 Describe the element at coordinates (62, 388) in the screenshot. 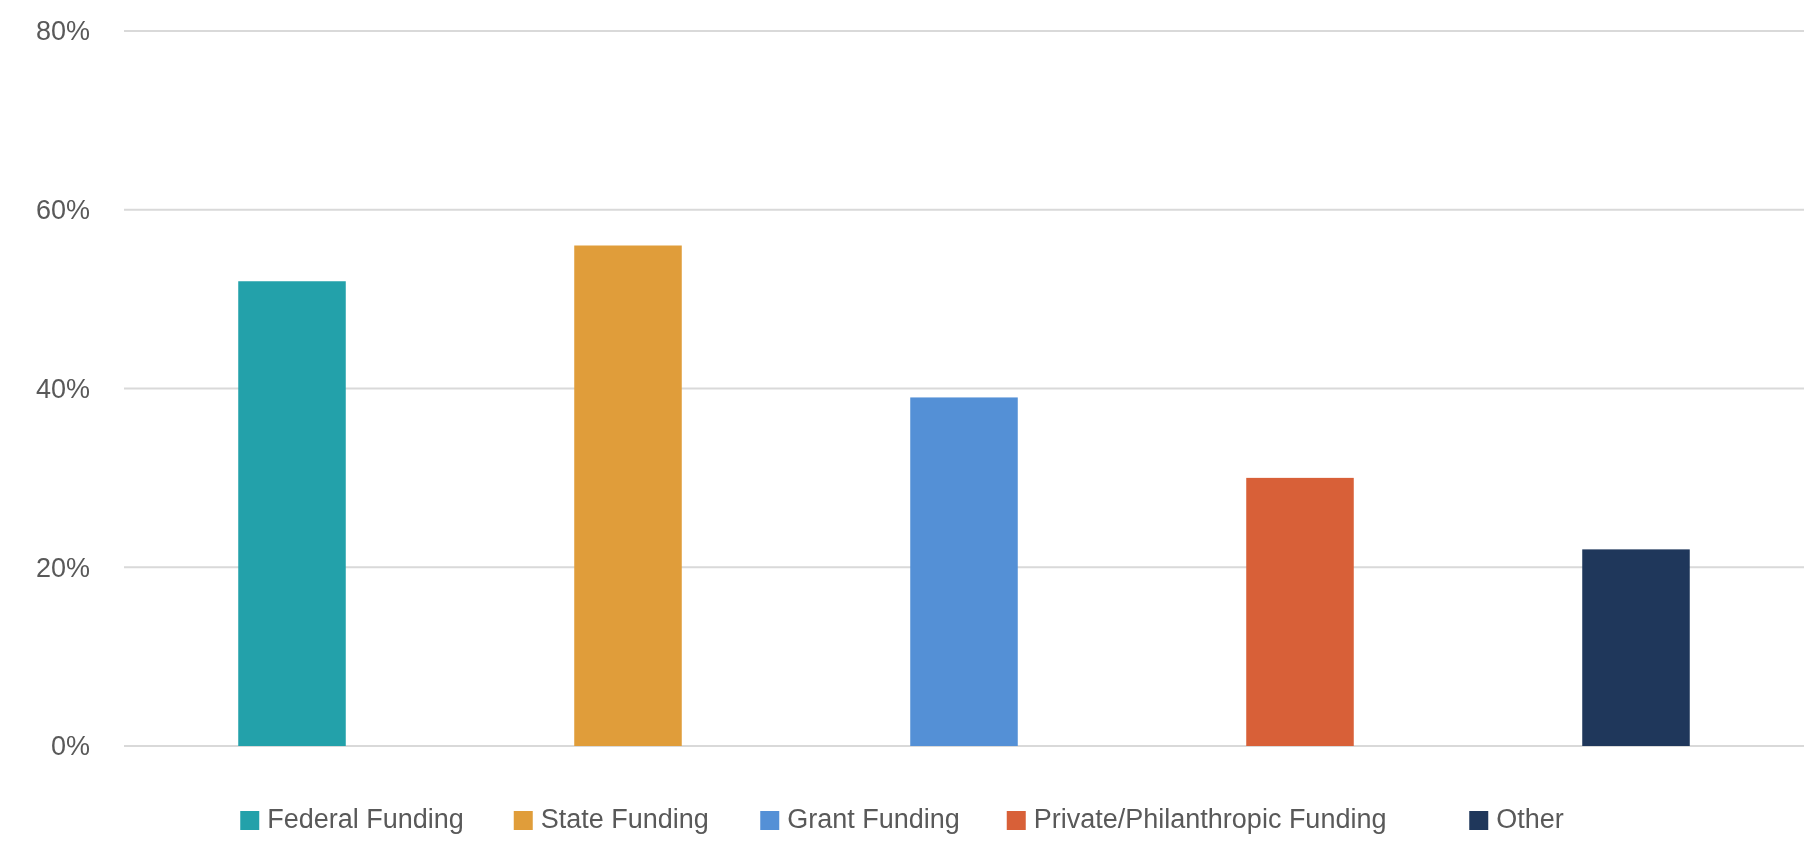

I see `y-tick-label: 40%` at that location.